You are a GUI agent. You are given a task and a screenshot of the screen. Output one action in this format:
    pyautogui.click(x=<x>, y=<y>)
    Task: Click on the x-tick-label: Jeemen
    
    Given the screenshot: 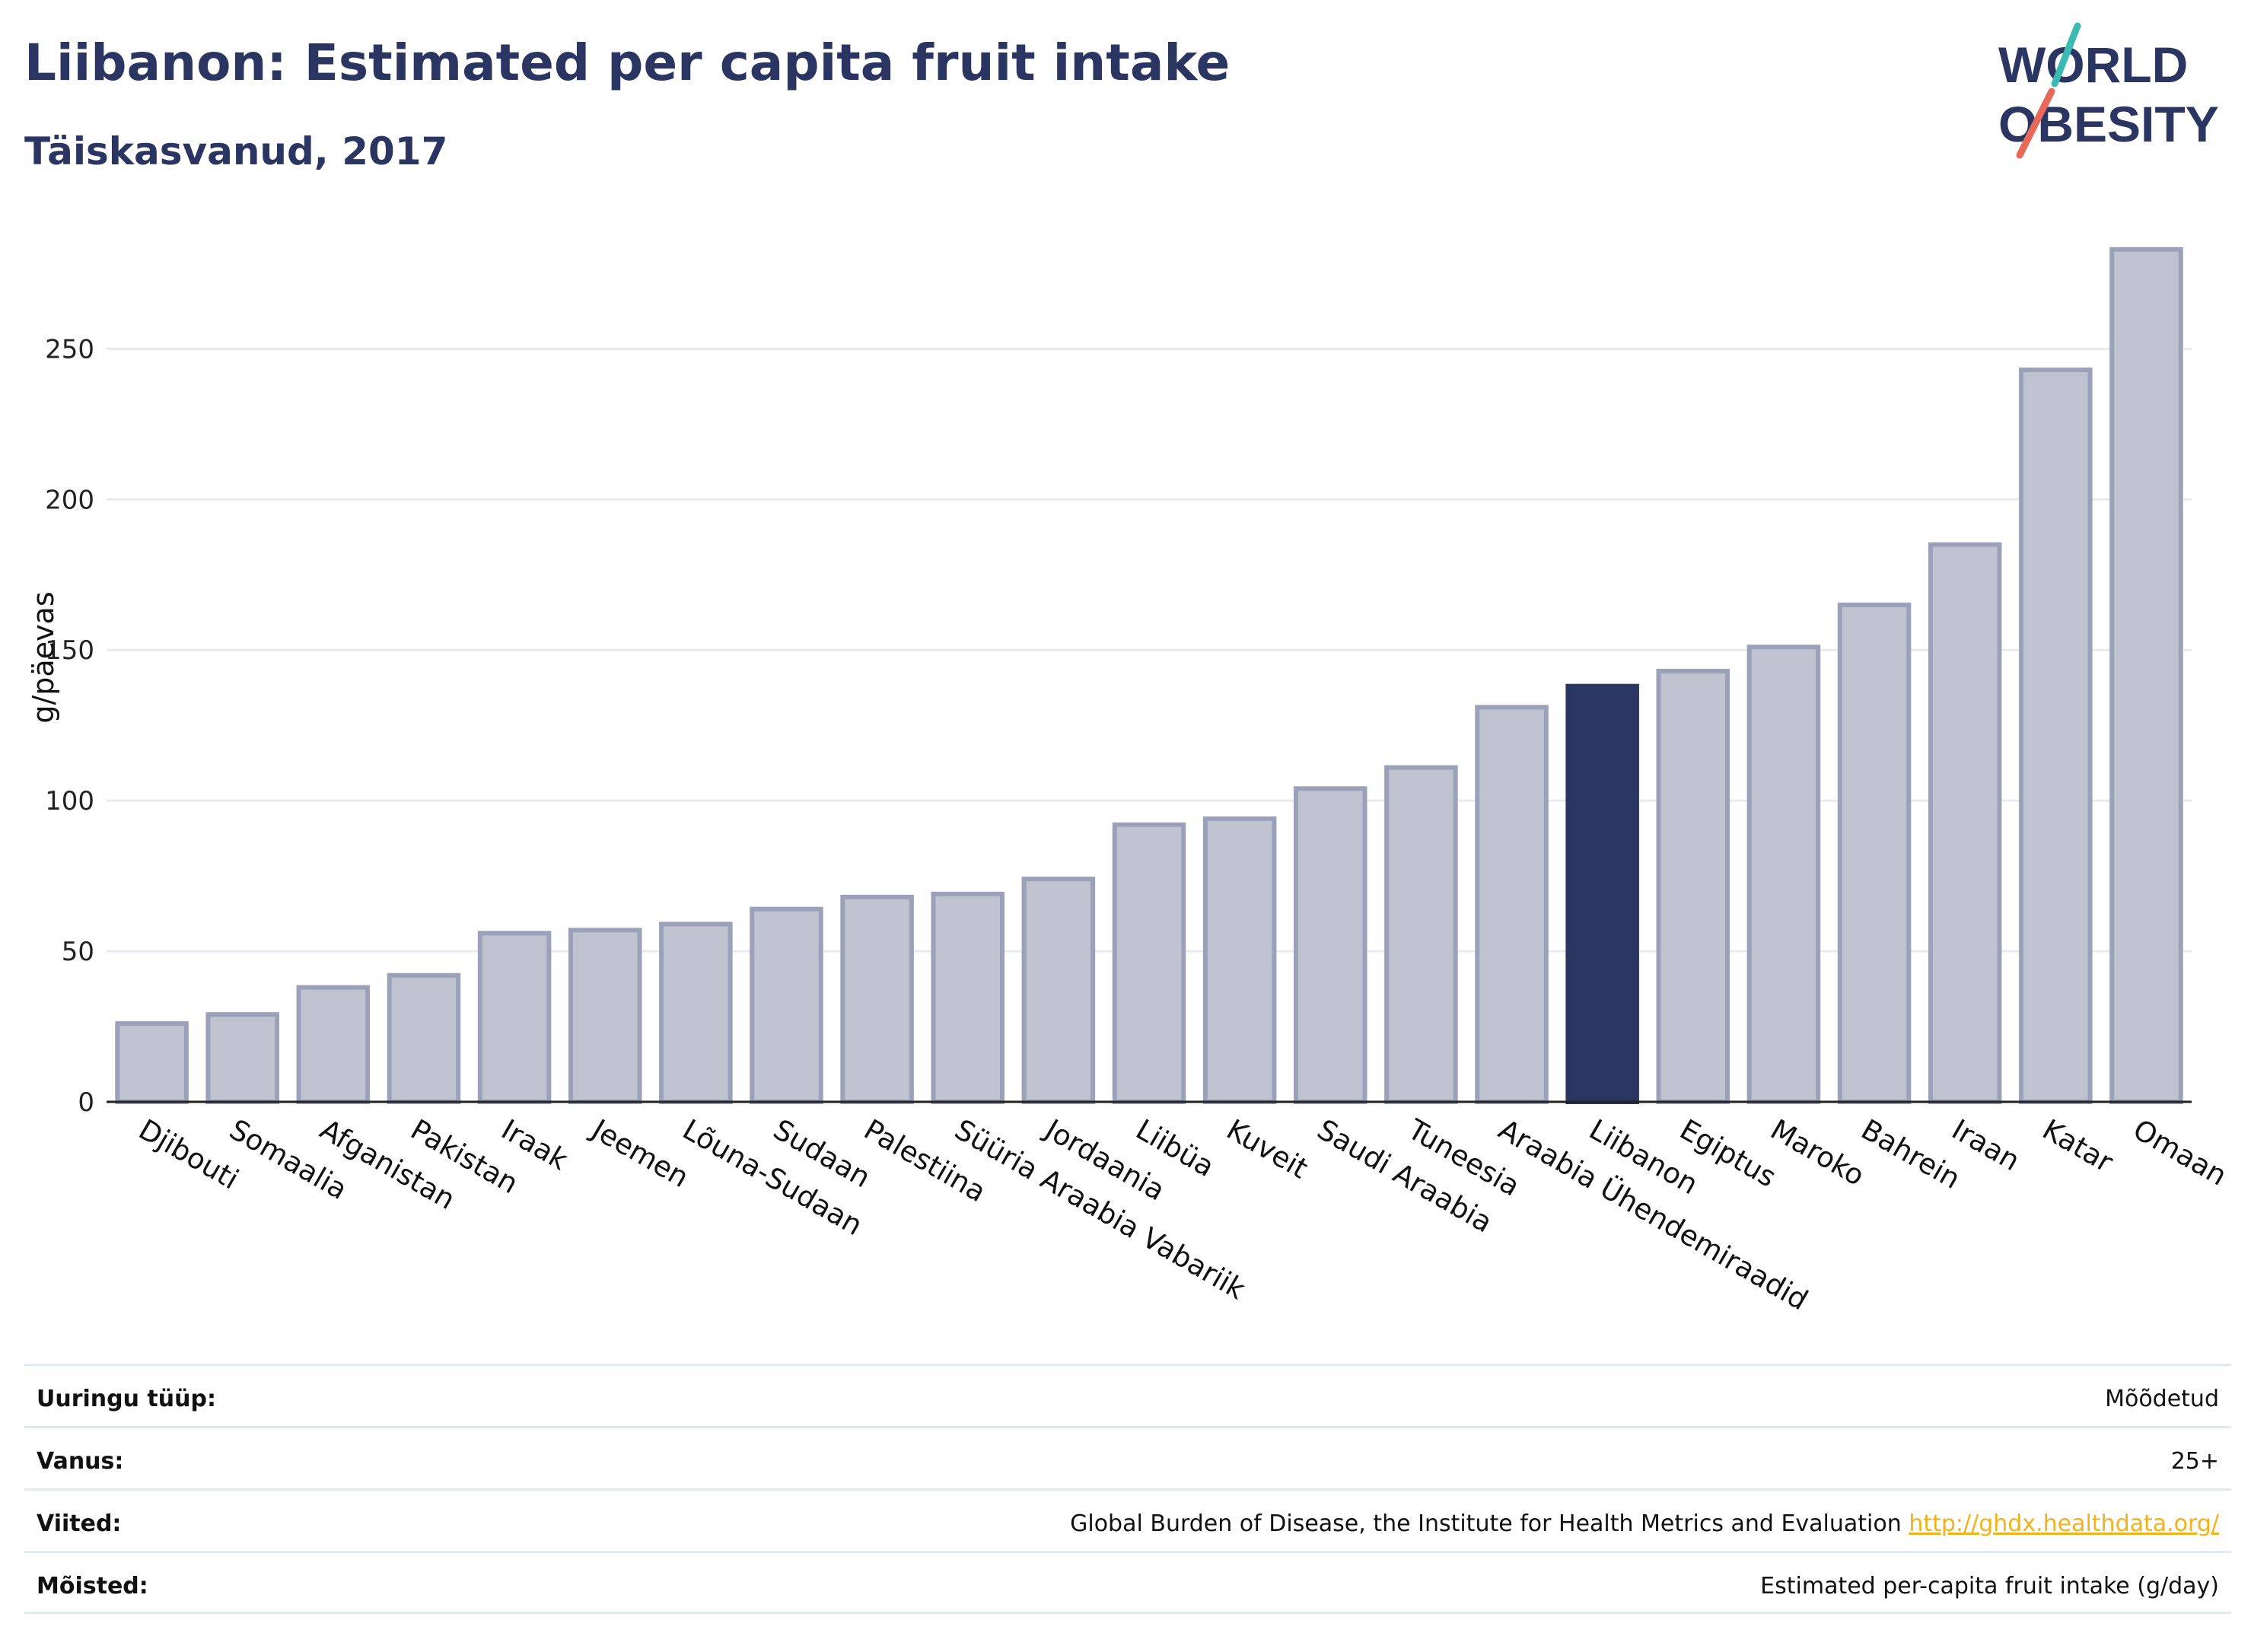 What is the action you would take?
    pyautogui.click(x=639, y=1153)
    